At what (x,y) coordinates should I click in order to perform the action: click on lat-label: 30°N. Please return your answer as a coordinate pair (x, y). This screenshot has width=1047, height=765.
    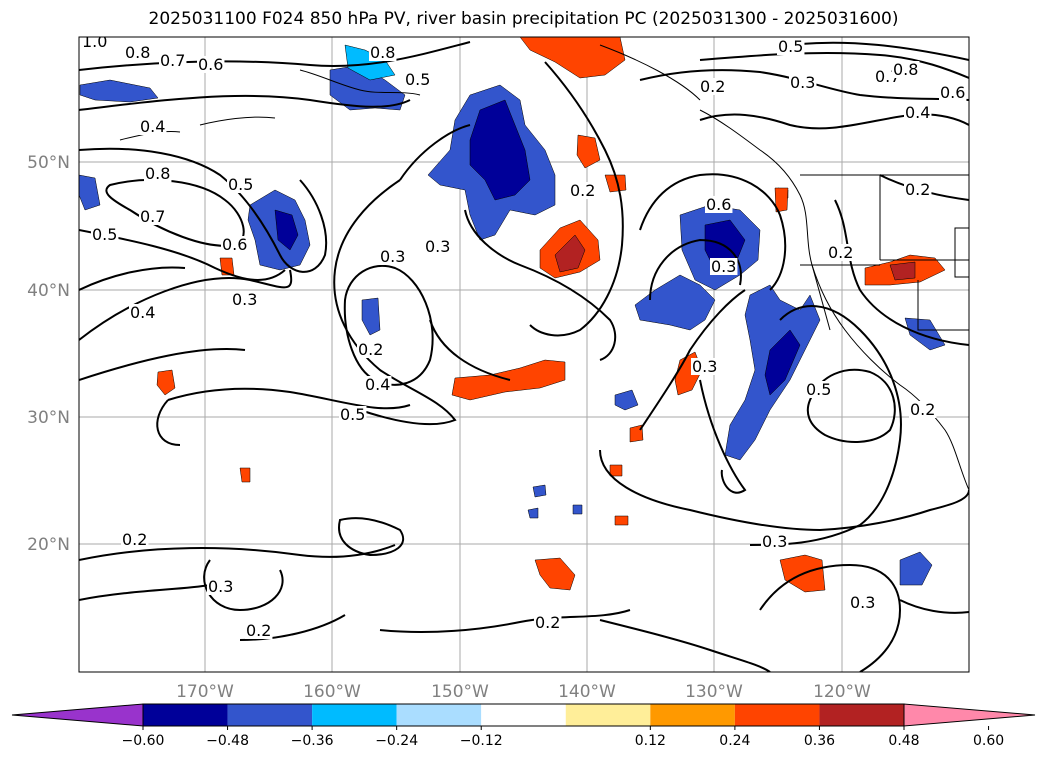
    Looking at the image, I should click on (48, 418).